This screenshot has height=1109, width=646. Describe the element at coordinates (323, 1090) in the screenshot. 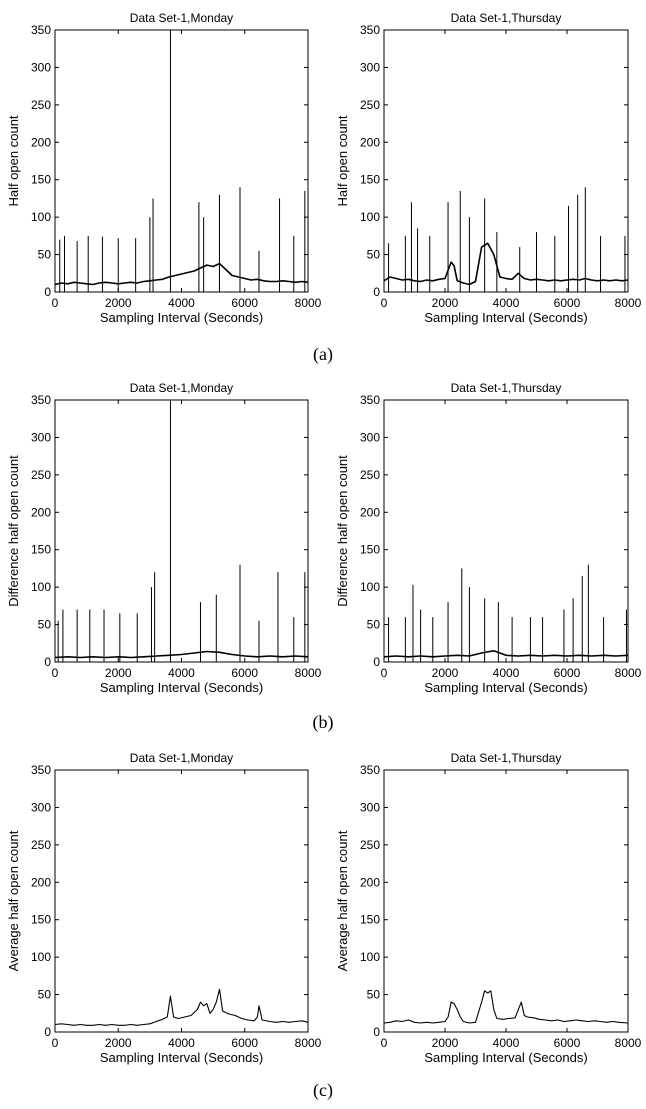

I see `panel-label-c: (c)` at that location.